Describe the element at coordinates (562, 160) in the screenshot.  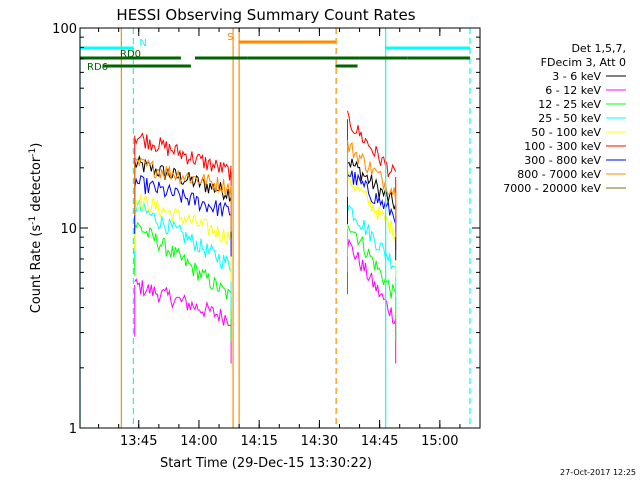
I see `legend-label-300-800-kev: 300 - 800 keV` at that location.